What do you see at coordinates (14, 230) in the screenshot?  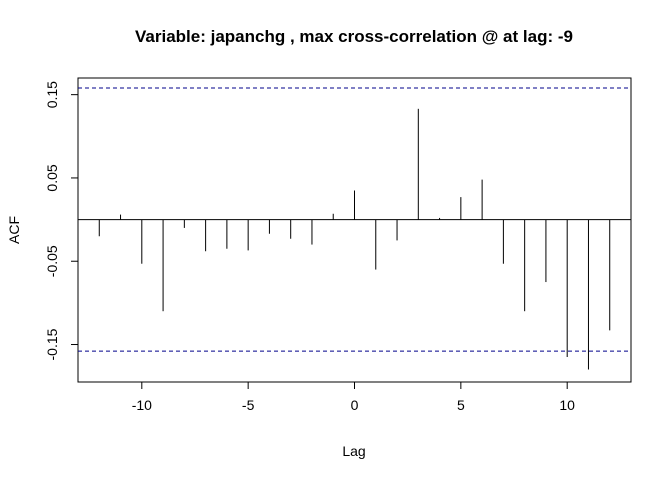 I see `y-axis-label: ACF` at bounding box center [14, 230].